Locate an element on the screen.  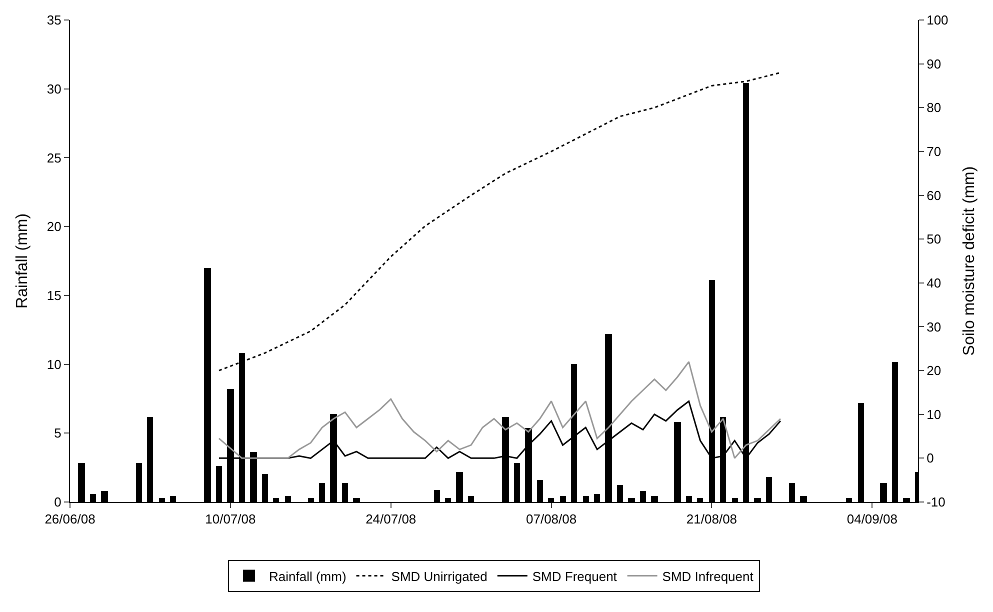
x-tick-label: 07/08/08 is located at coordinates (551, 519).